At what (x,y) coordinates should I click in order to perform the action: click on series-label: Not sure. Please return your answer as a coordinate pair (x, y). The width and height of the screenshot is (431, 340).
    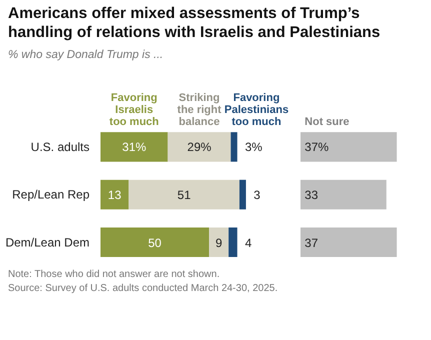
    Looking at the image, I should click on (327, 122).